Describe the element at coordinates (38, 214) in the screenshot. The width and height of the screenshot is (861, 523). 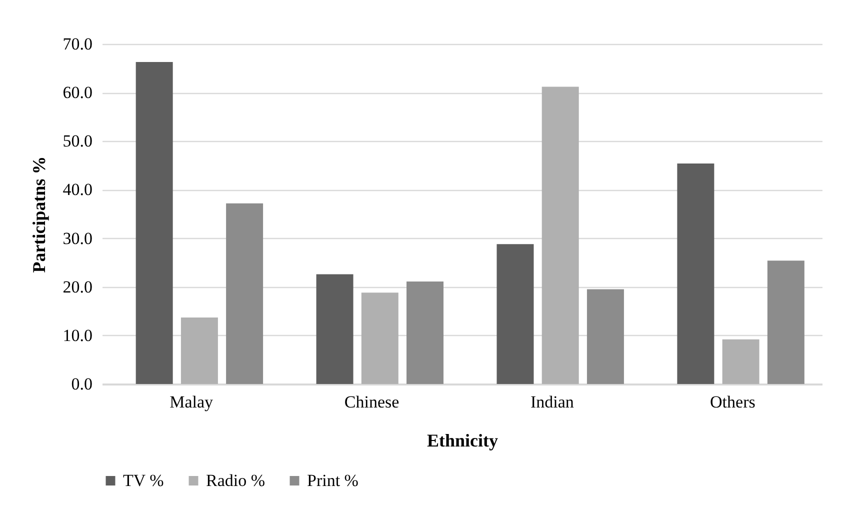
I see `y-axis-title: Participatns %` at that location.